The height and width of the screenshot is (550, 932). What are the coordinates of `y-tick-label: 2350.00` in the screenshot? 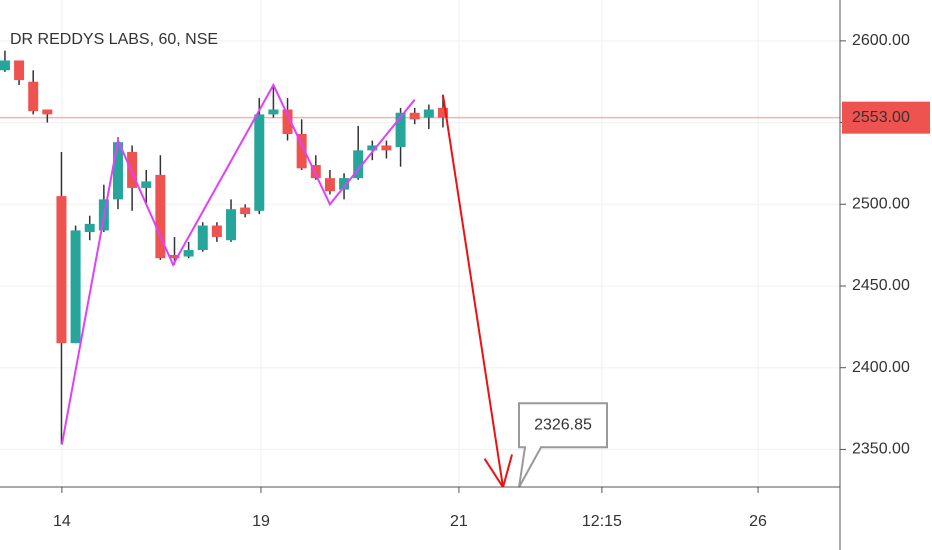 It's located at (881, 449).